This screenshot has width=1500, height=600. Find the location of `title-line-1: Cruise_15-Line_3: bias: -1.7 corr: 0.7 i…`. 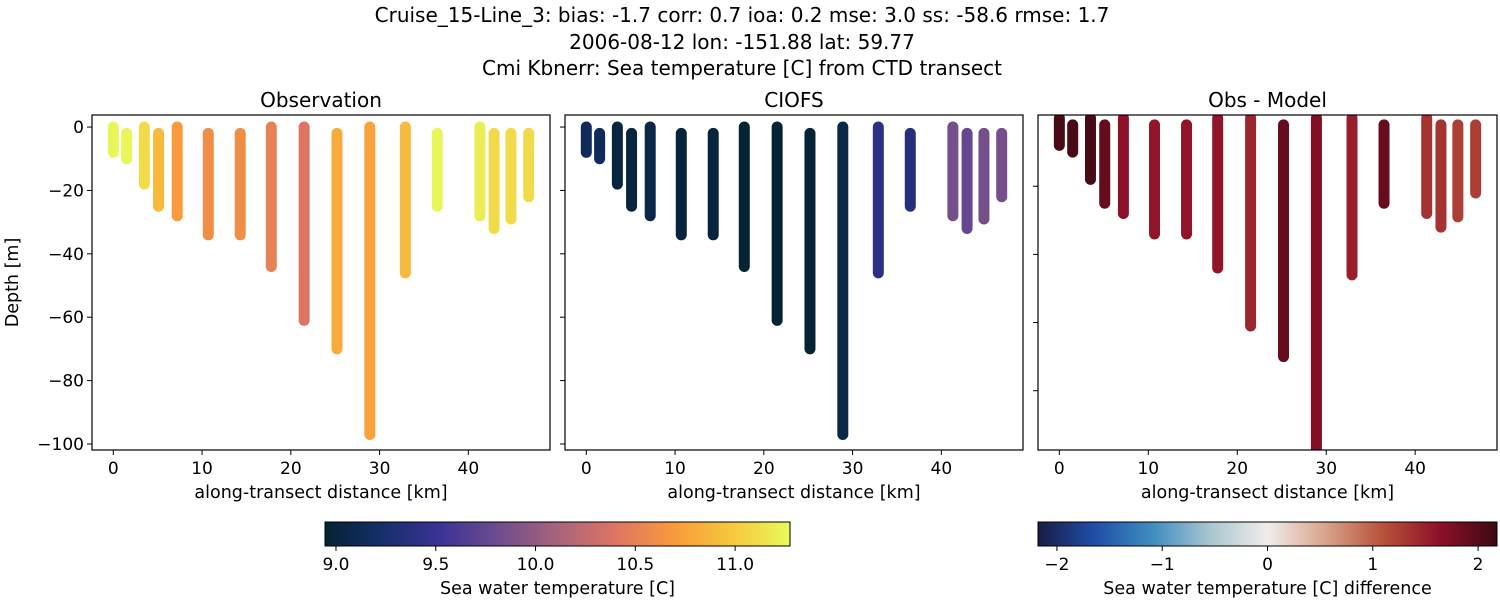

title-line-1: Cruise_15-Line_3: bias: -1.7 corr: 0.7 i… is located at coordinates (742, 15).